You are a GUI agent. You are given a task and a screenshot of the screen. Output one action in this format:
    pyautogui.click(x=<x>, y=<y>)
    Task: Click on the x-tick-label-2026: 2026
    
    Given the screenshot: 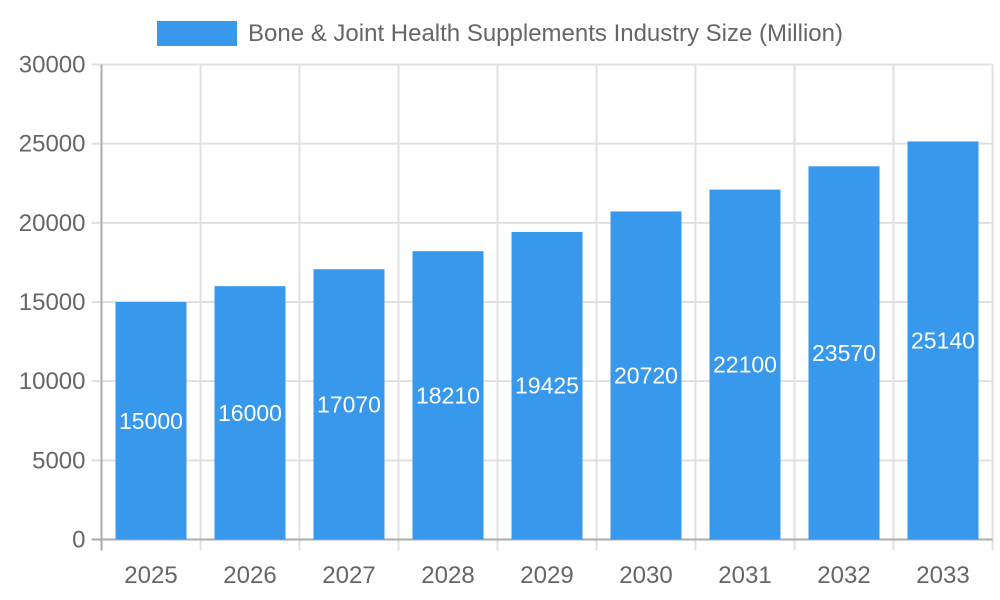 What is the action you would take?
    pyautogui.click(x=249, y=575)
    